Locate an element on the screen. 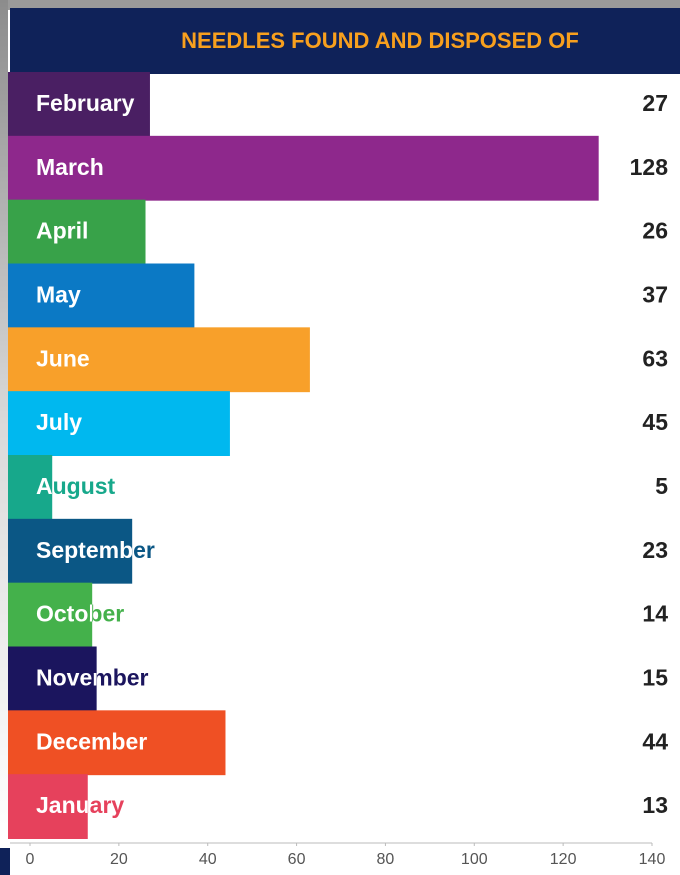  category-label: April is located at coordinates (62, 231).